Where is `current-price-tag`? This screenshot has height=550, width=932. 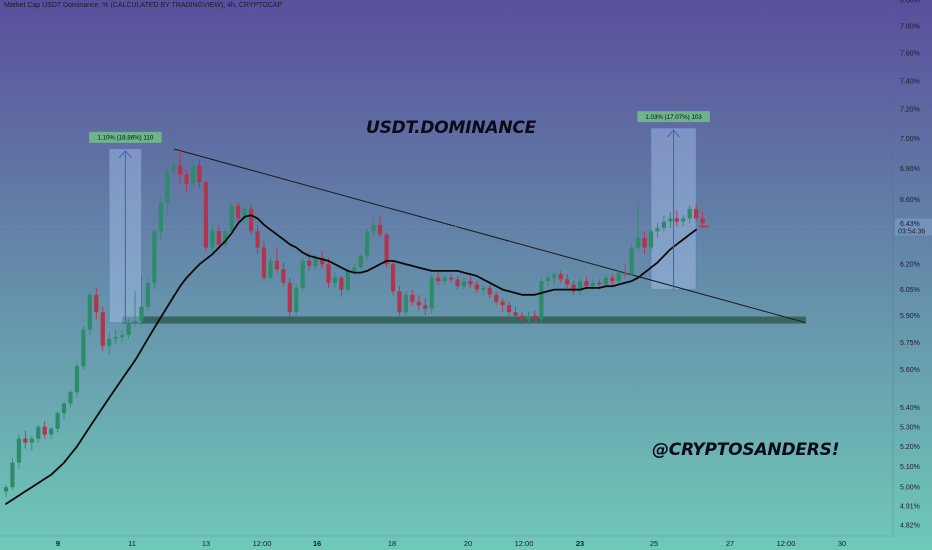
current-price-tag is located at coordinates (913, 227).